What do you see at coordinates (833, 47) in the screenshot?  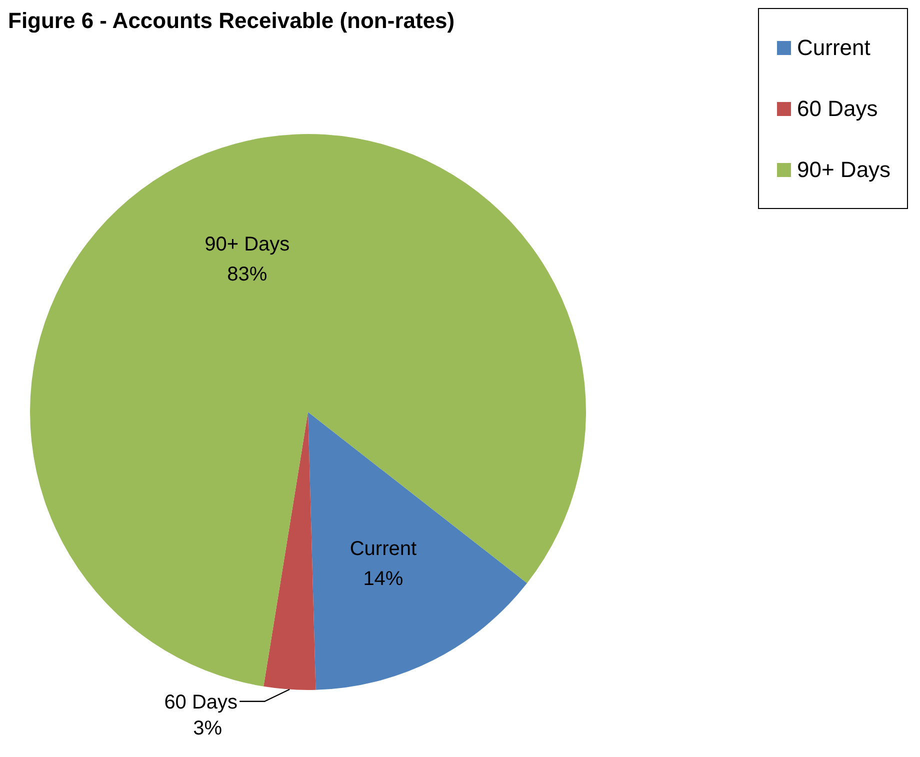 I see `legend-label: Current` at bounding box center [833, 47].